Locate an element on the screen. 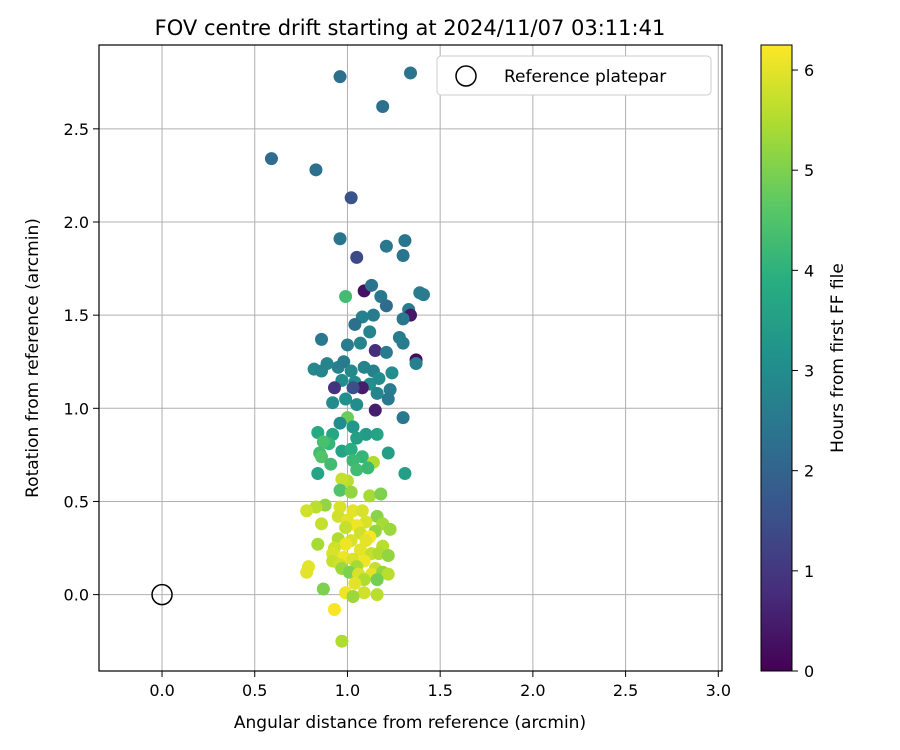 Image resolution: width=900 pixels, height=750 pixels. legend-label: Reference platepar is located at coordinates (585, 77).